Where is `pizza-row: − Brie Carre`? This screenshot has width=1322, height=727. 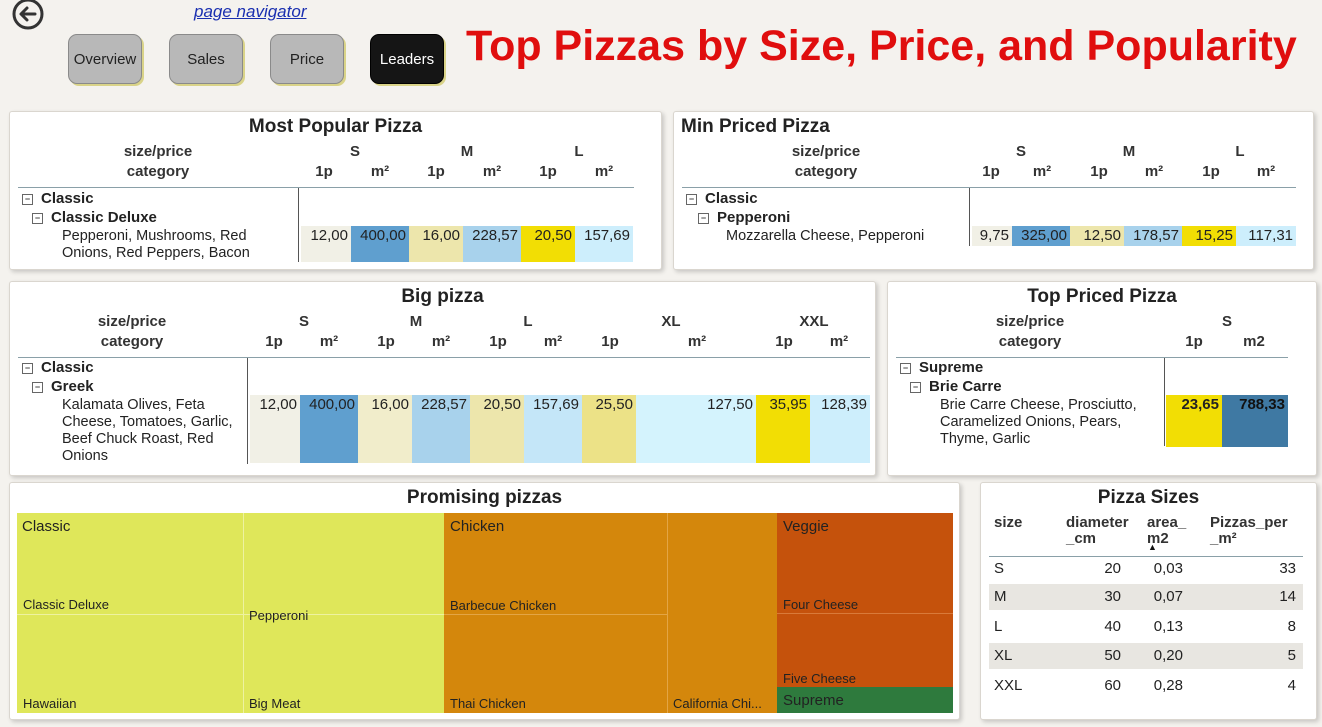
pizza-row: − Brie Carre is located at coordinates (956, 386).